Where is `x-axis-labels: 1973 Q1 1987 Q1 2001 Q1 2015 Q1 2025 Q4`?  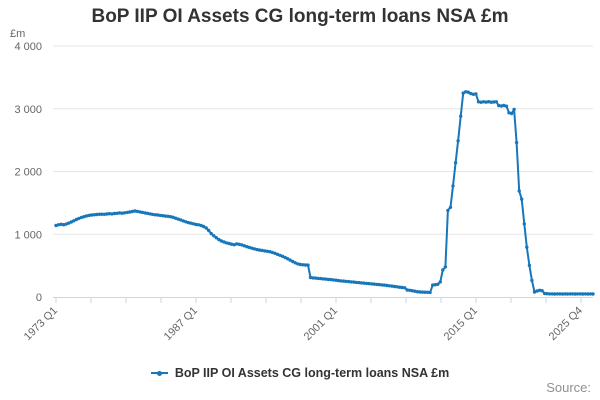
x-axis-labels: 1973 Q1 1987 Q1 2001 Q1 2015 Q1 2025 Q4 is located at coordinates (303, 324).